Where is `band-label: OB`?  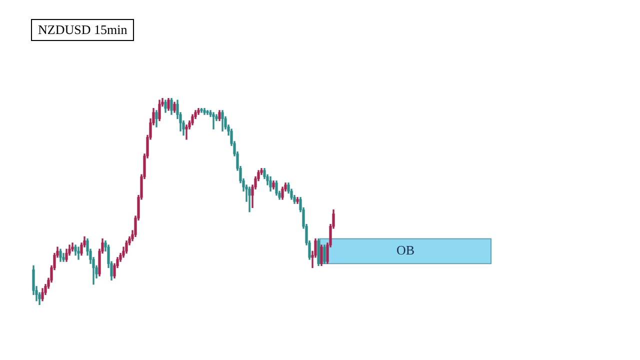
band-label: OB is located at coordinates (405, 250).